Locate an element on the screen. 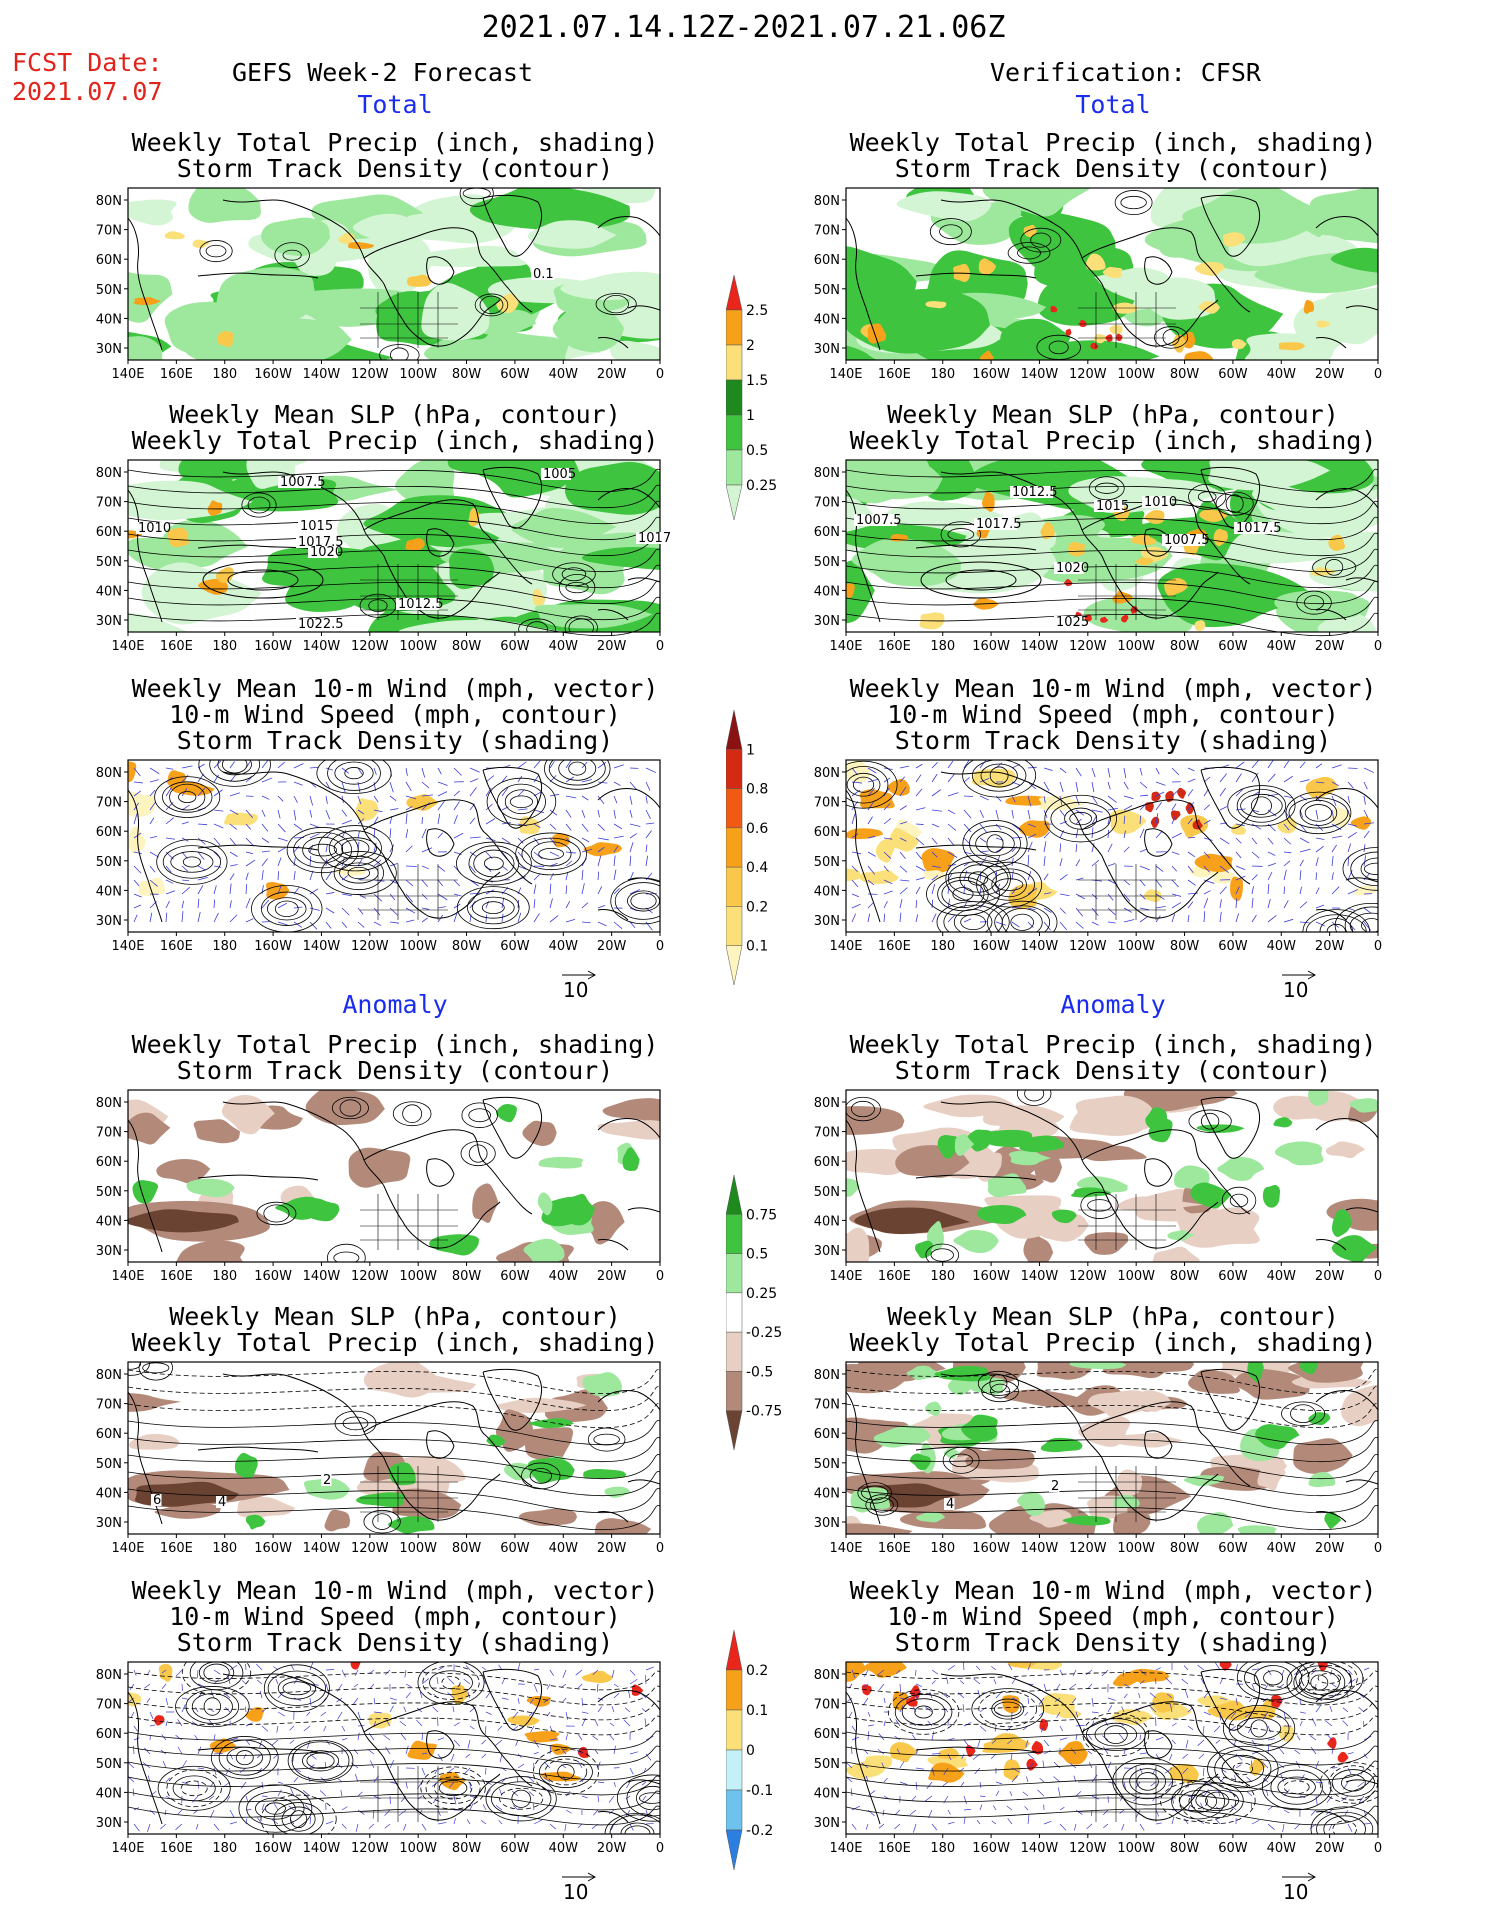  colorbar-label: 0.5 is located at coordinates (757, 1255).